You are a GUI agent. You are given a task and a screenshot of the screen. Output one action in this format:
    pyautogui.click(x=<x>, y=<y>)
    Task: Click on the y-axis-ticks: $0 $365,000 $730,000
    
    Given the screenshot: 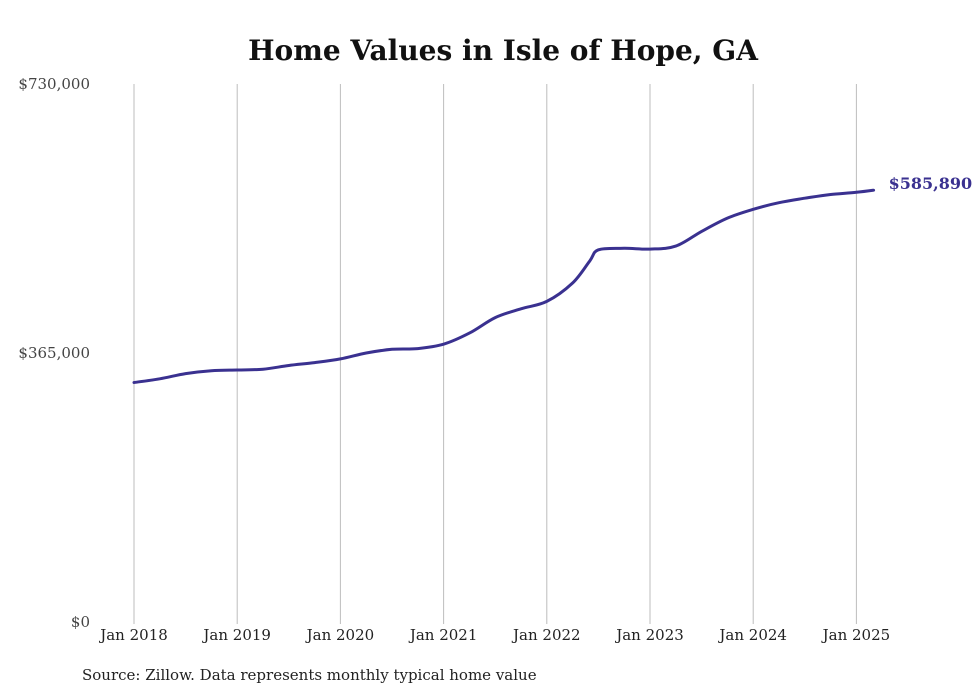 What is the action you would take?
    pyautogui.click(x=54, y=353)
    